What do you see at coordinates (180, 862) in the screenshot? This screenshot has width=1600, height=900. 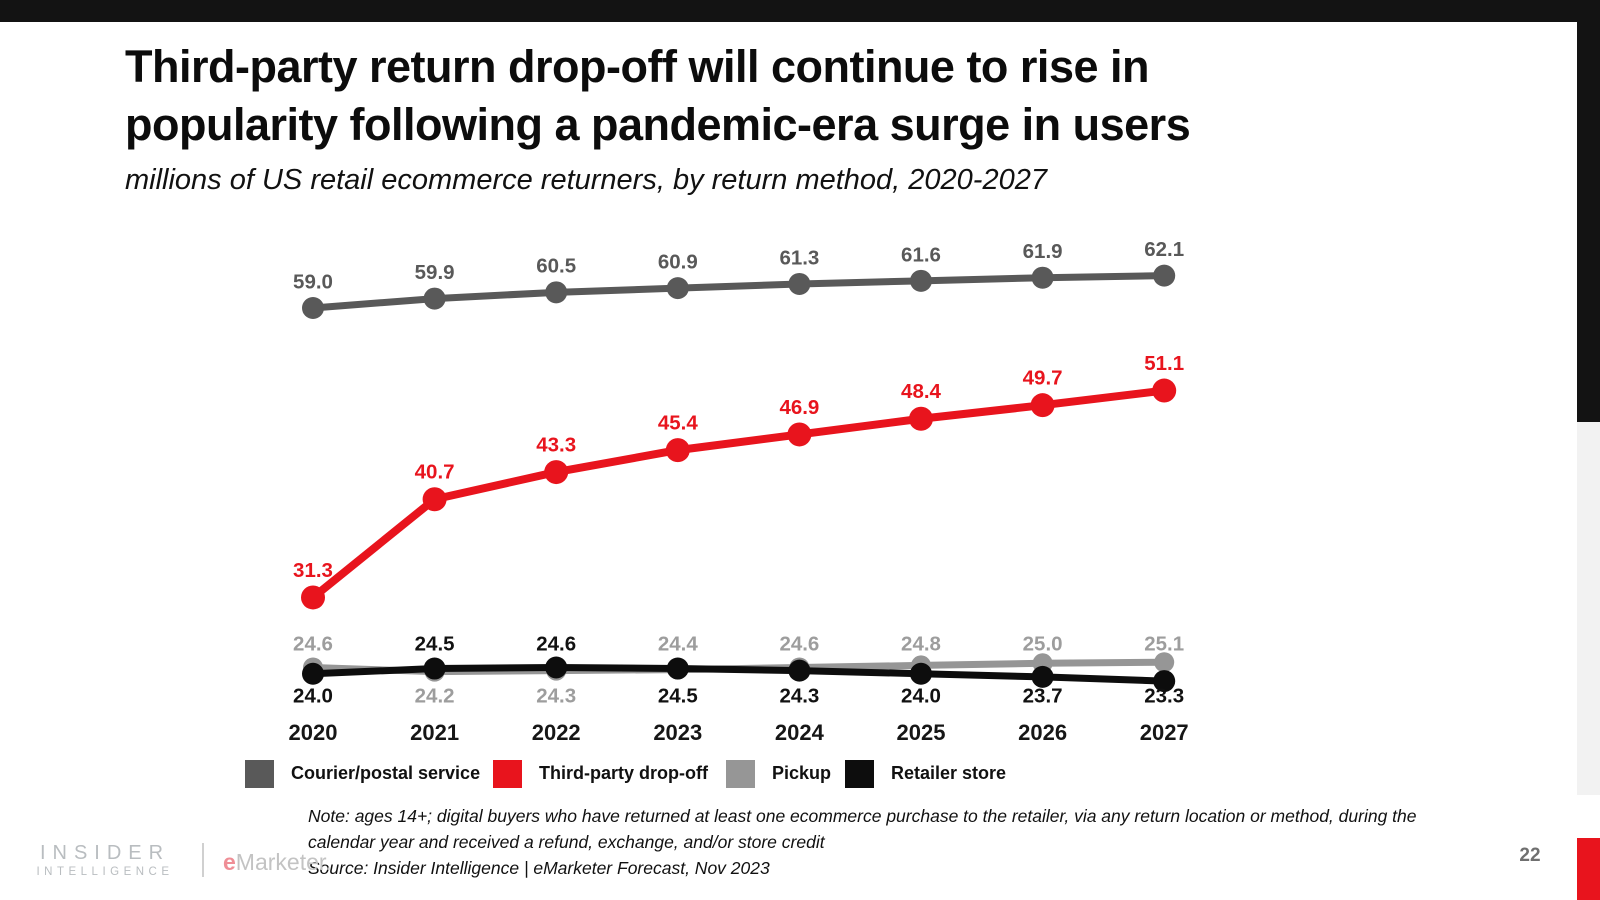 I see `branding-block: INSIDER INTELLIGENCE eMarketer.` at bounding box center [180, 862].